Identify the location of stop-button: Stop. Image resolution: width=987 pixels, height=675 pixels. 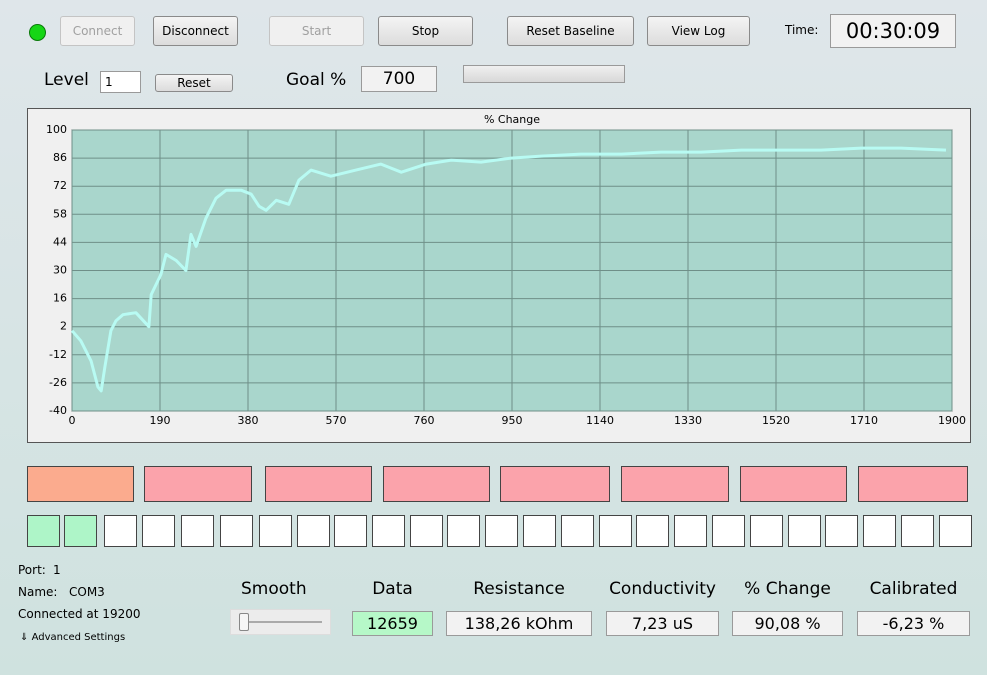
(425, 31).